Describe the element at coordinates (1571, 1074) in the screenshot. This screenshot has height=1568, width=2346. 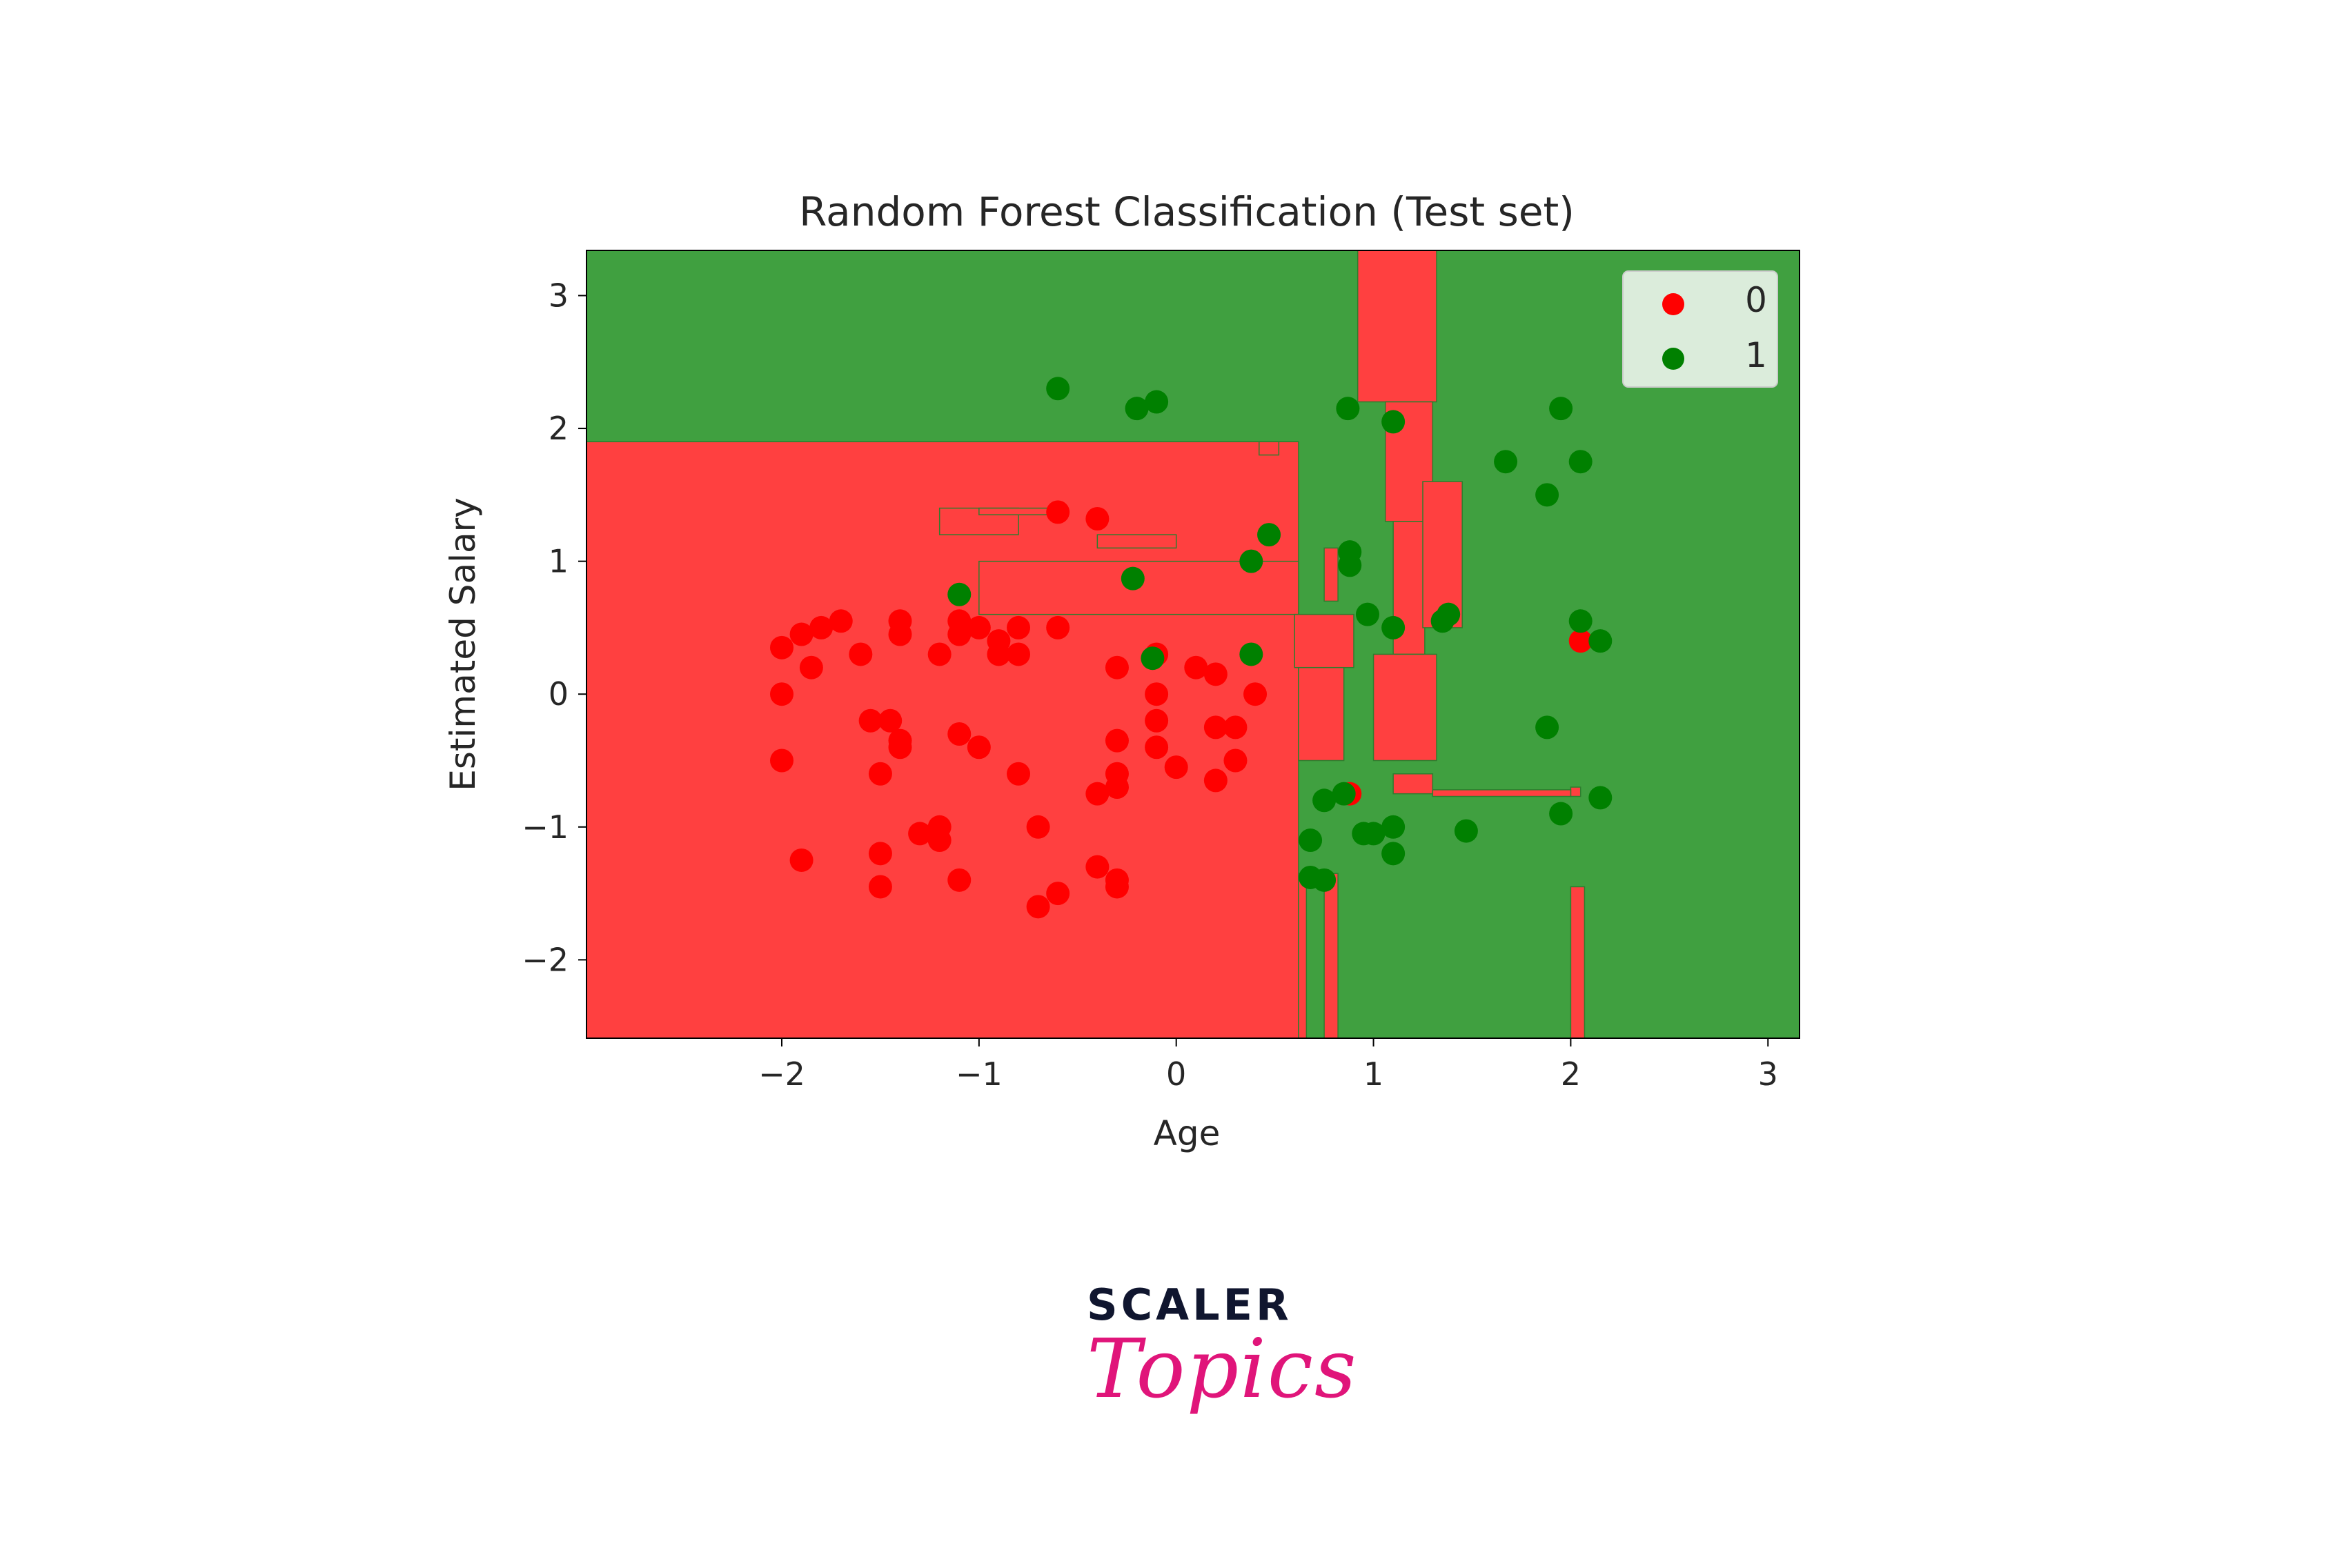
I see `x-tick-label-4: 2` at that location.